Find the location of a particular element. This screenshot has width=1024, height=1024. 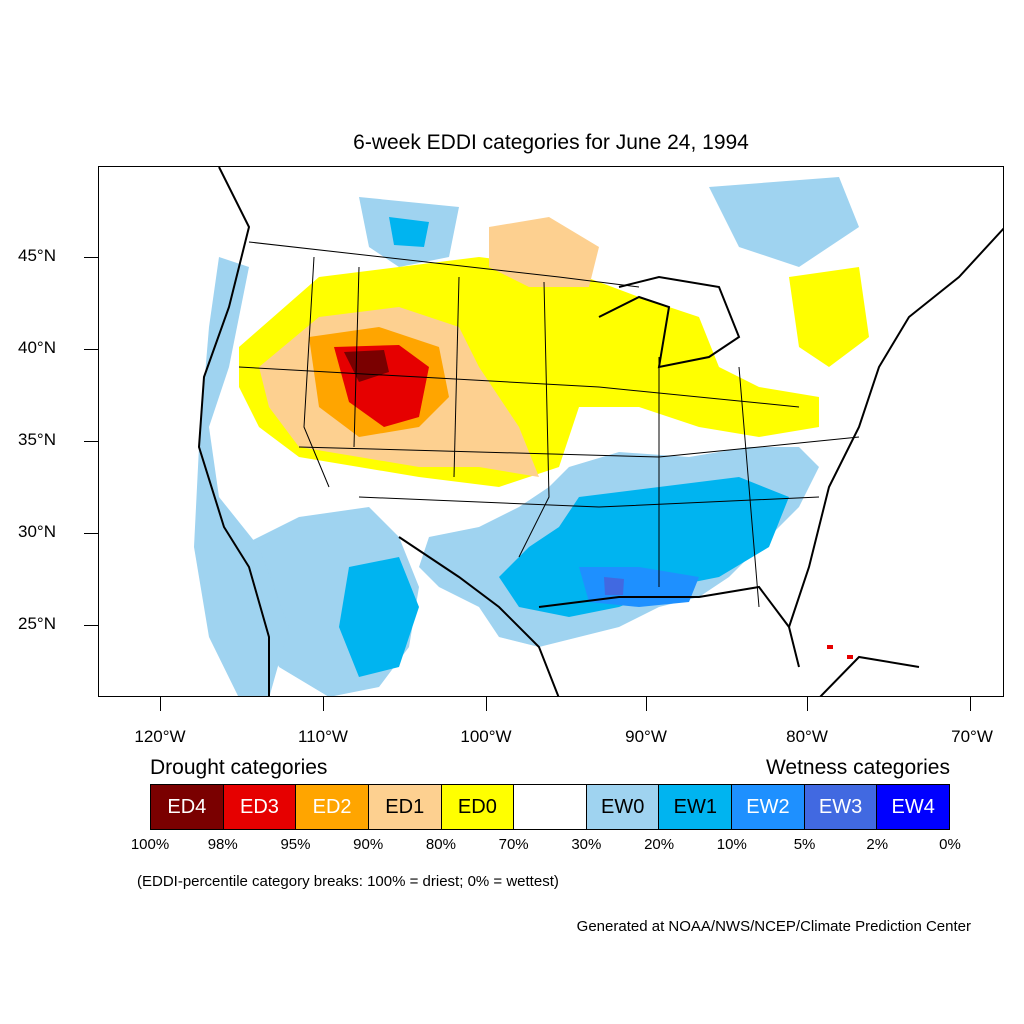

lon-label-100: 100°W is located at coordinates (486, 736).